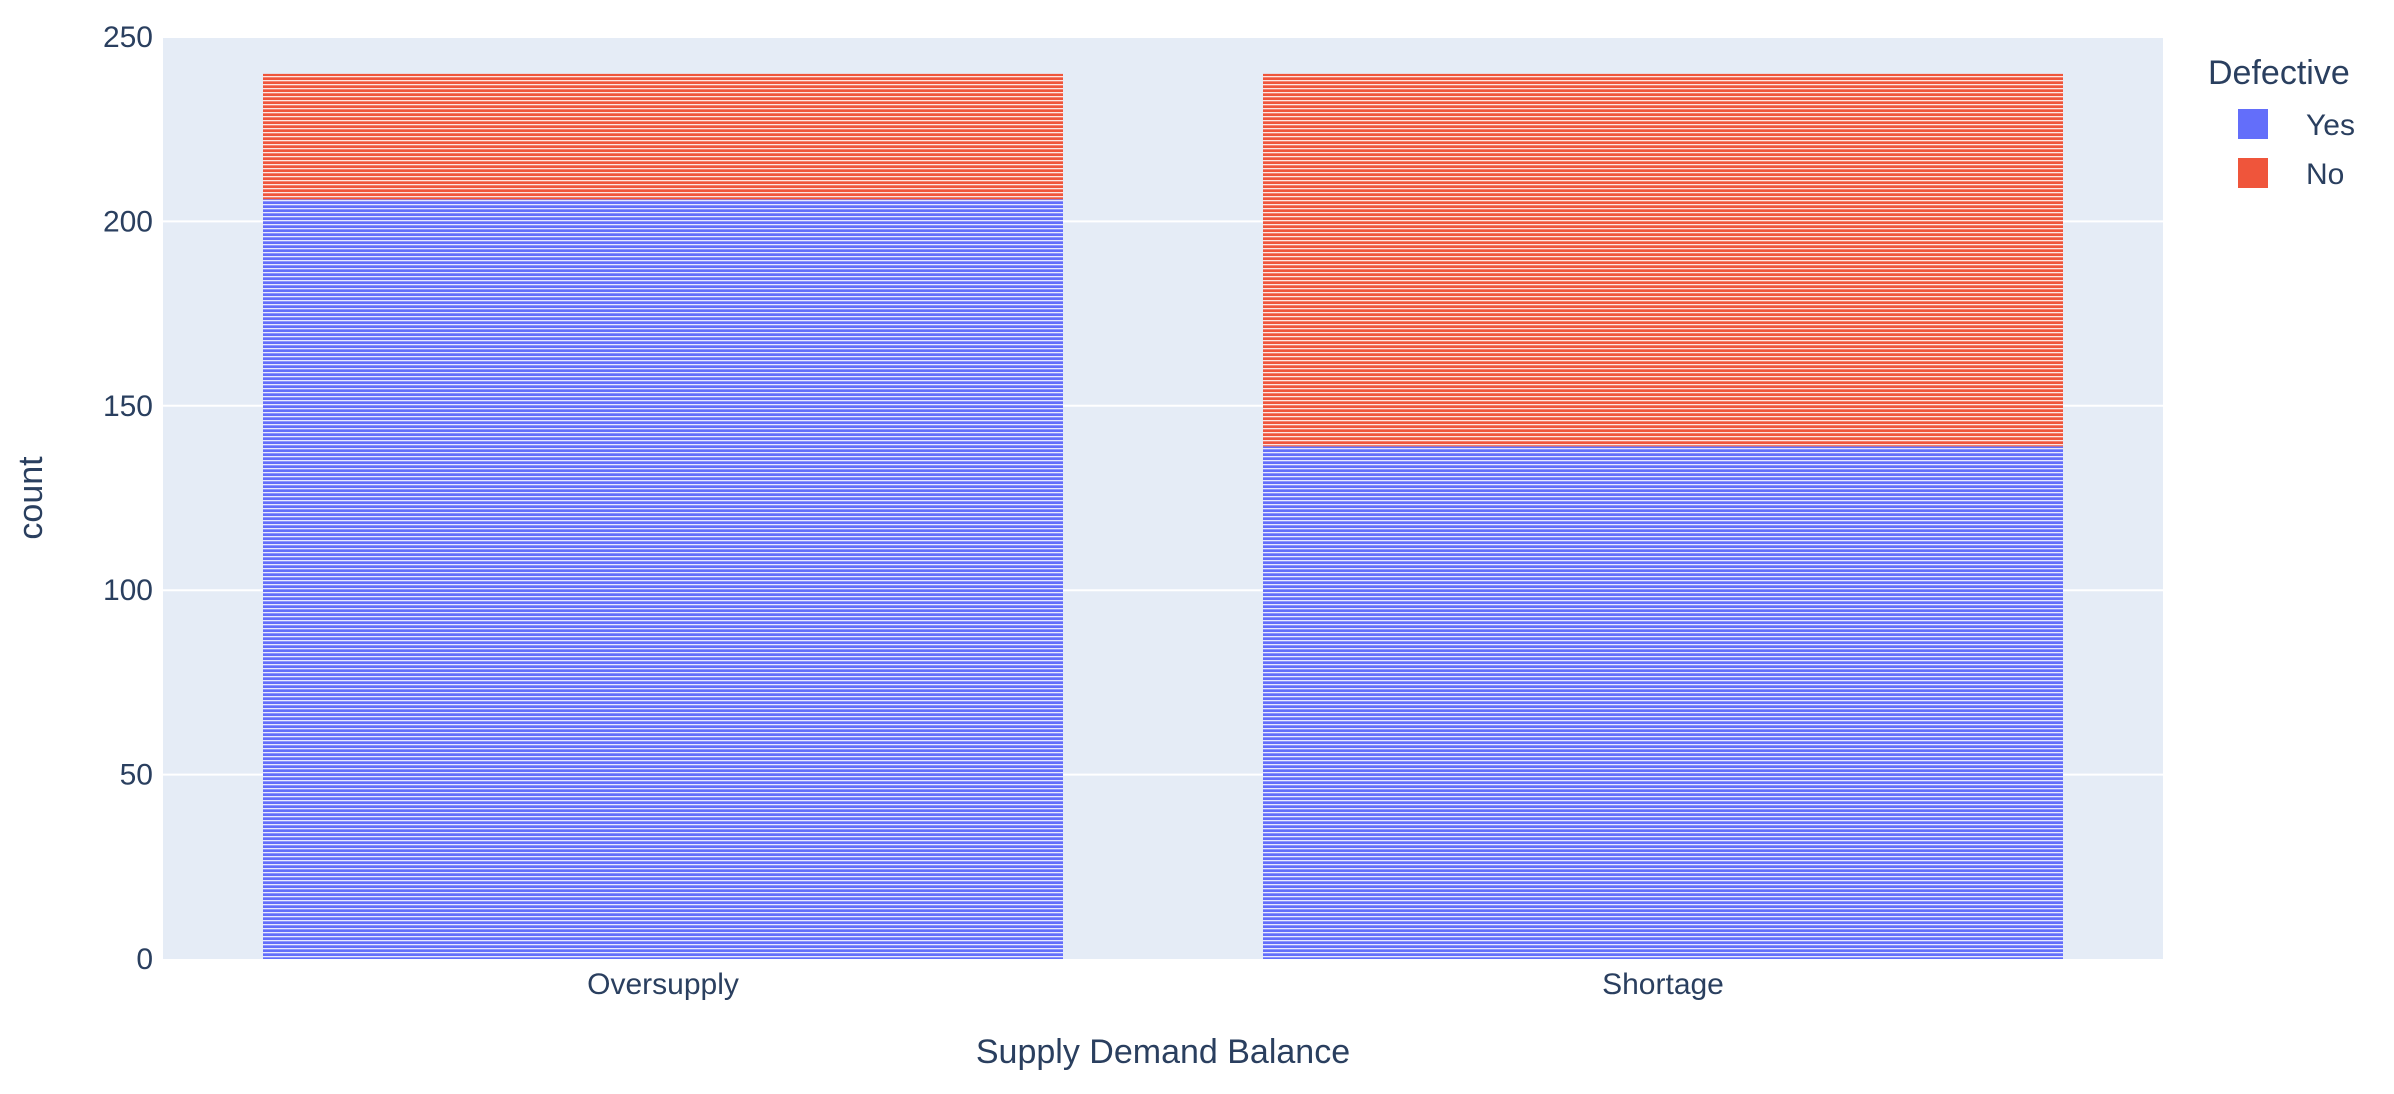 The image size is (2394, 1094). Describe the element at coordinates (2281, 122) in the screenshot. I see `legend: Defective Yes No` at that location.